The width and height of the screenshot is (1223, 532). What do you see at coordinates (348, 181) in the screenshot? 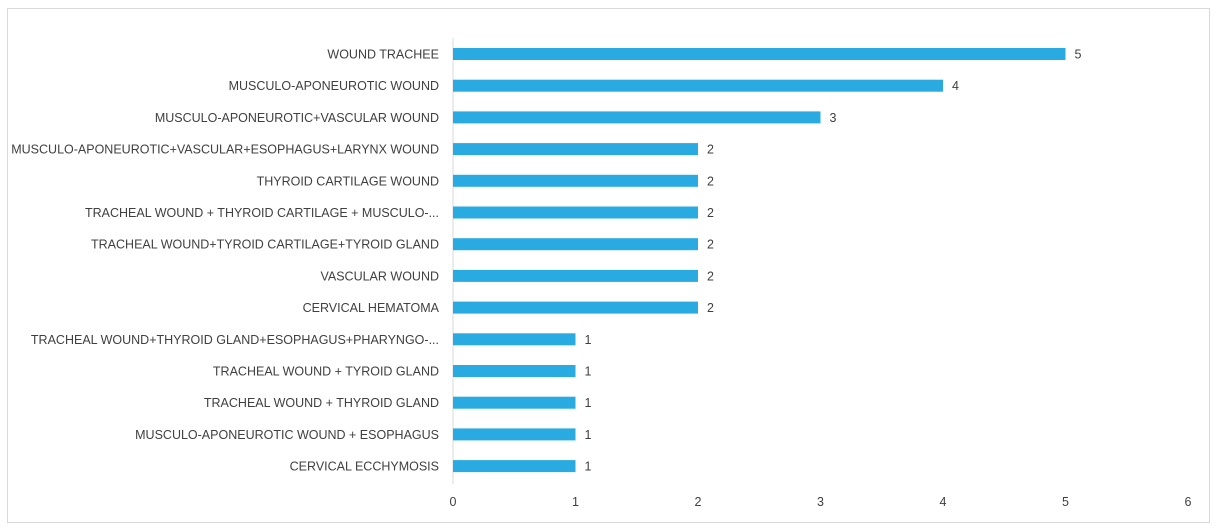
I see `category-label: THYROID CARTILAGE WOUND` at bounding box center [348, 181].